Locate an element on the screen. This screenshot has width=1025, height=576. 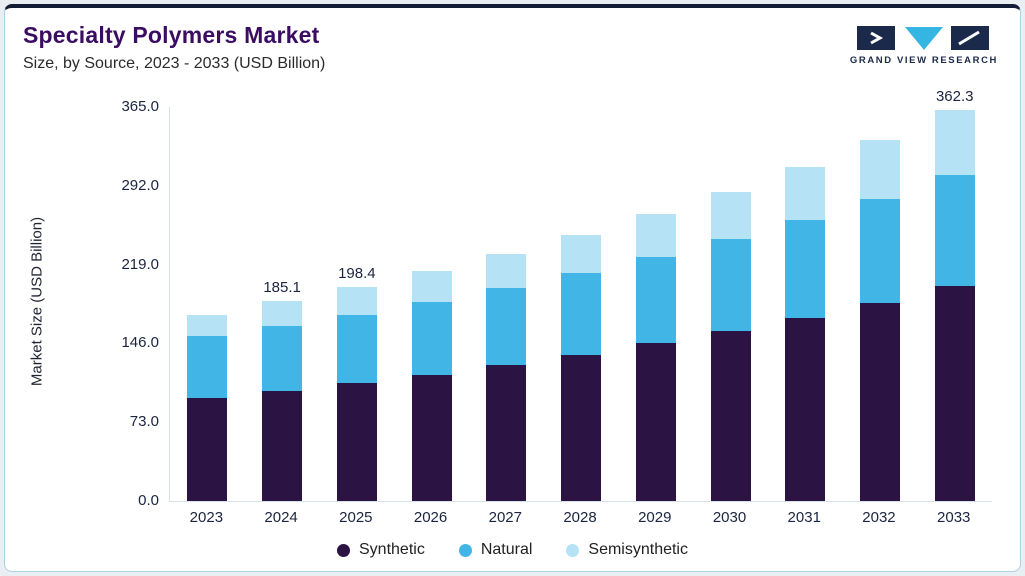
y-axis: 0.0 73.0 146.0 219.0 292.0 365.0 is located at coordinates (126, 303).